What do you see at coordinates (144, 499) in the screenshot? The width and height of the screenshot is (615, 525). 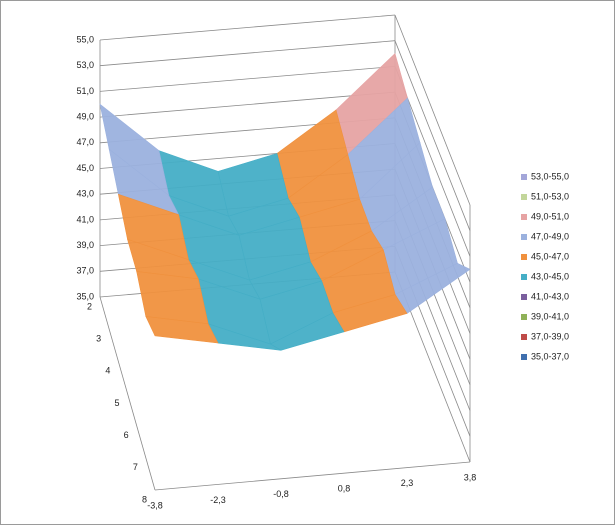 I see `depth-tick-label: 8` at bounding box center [144, 499].